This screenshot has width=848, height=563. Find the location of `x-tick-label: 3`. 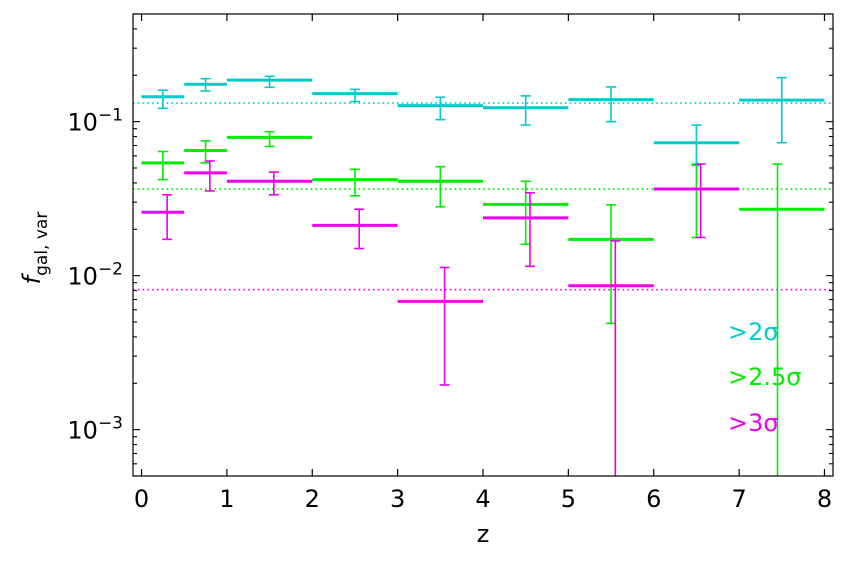

x-tick-label: 3 is located at coordinates (397, 499).